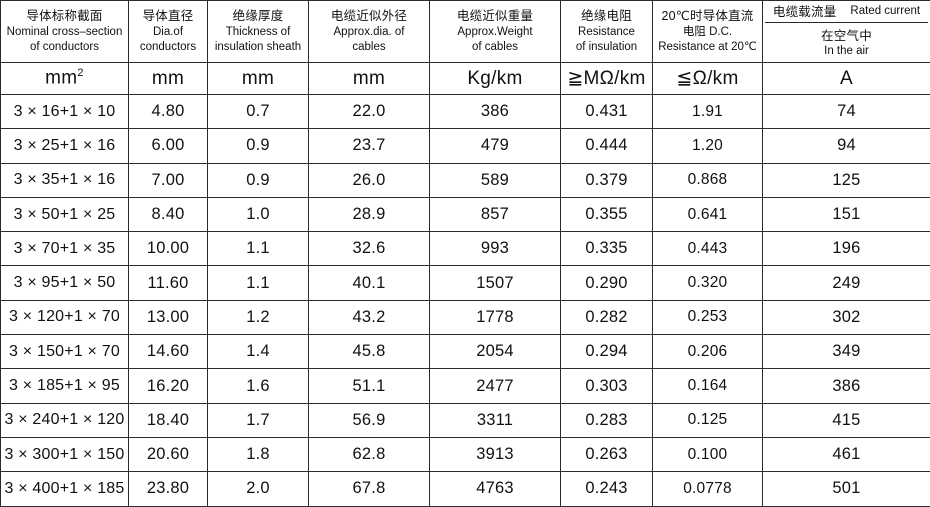 This screenshot has width=930, height=507. Describe the element at coordinates (708, 352) in the screenshot. I see `cell-dc_resistance_at_20c: 0.206` at that location.